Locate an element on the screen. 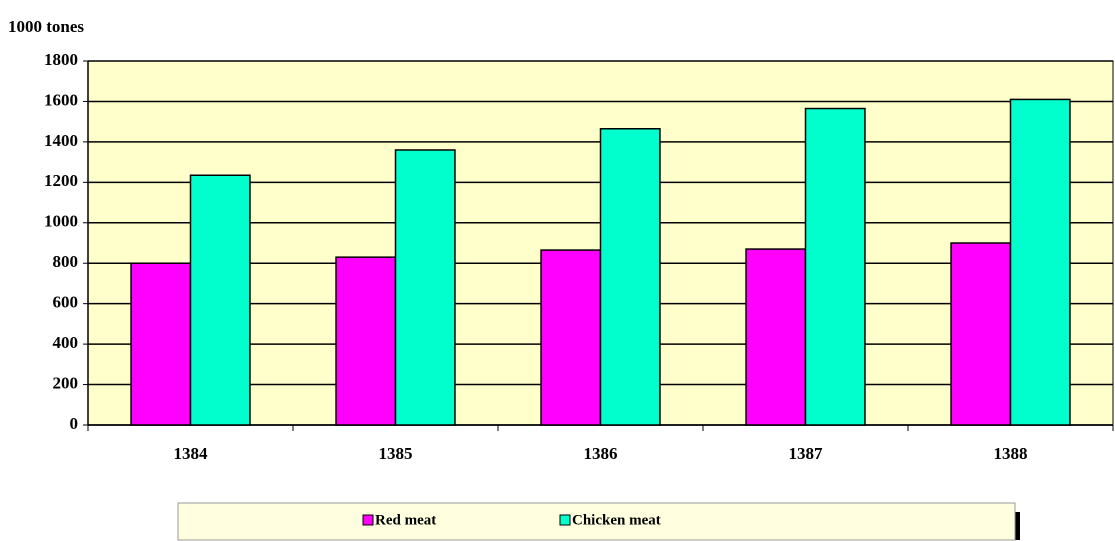 Image resolution: width=1115 pixels, height=541 pixels. y-tick-label: 1000 is located at coordinates (61, 221).